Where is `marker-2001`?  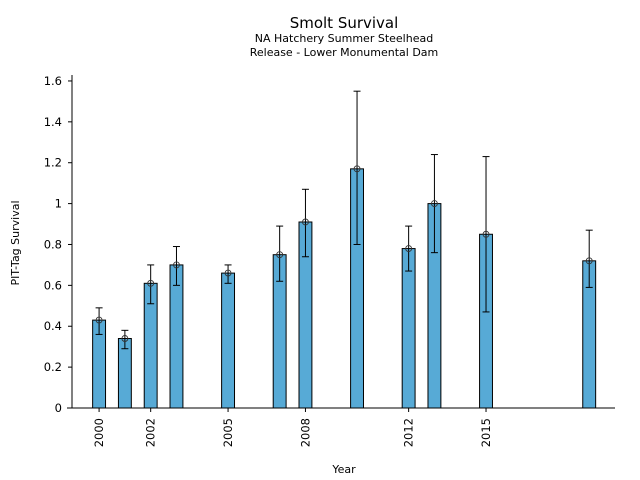 marker-2001 is located at coordinates (125, 338).